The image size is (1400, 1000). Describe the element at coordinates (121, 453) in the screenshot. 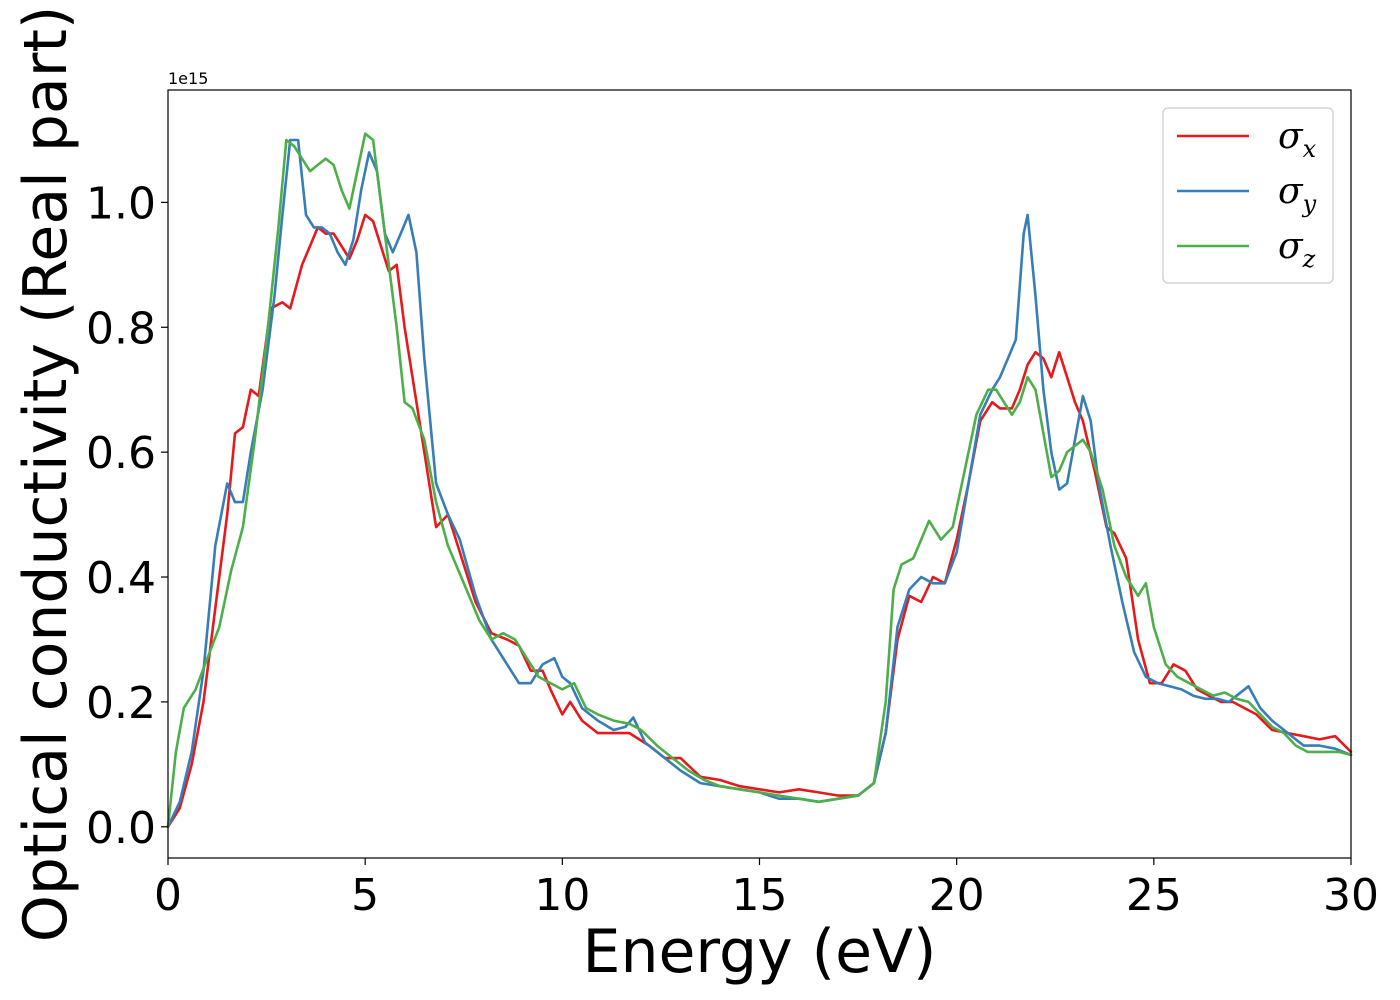

I see `y-tick-label: 0.6` at that location.